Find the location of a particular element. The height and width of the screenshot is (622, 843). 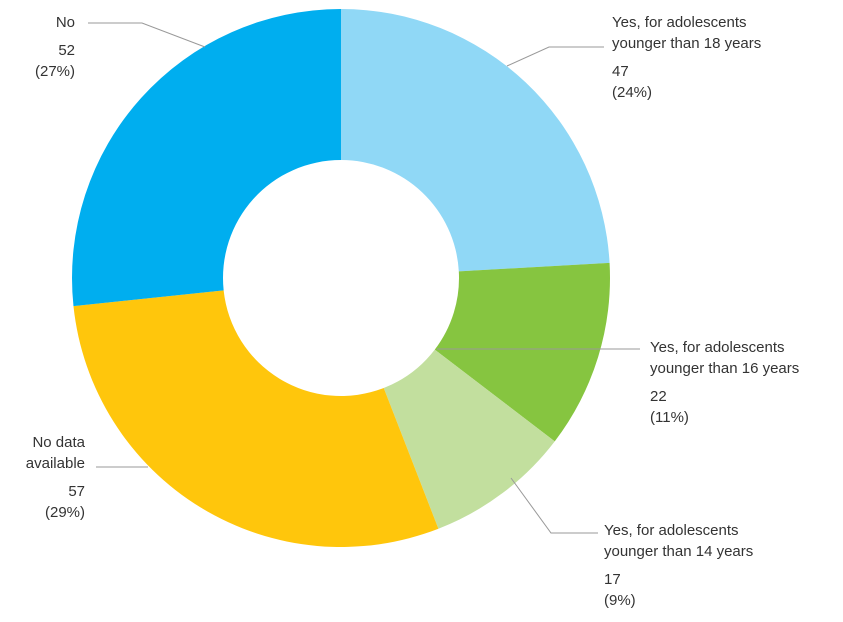

label-line1: No data is located at coordinates (58, 442).